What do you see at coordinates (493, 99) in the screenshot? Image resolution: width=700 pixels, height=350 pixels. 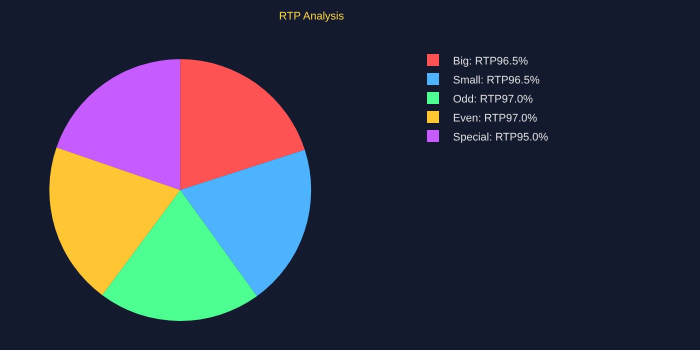 I see `legend-label: Odd: RTP97.0%` at bounding box center [493, 99].